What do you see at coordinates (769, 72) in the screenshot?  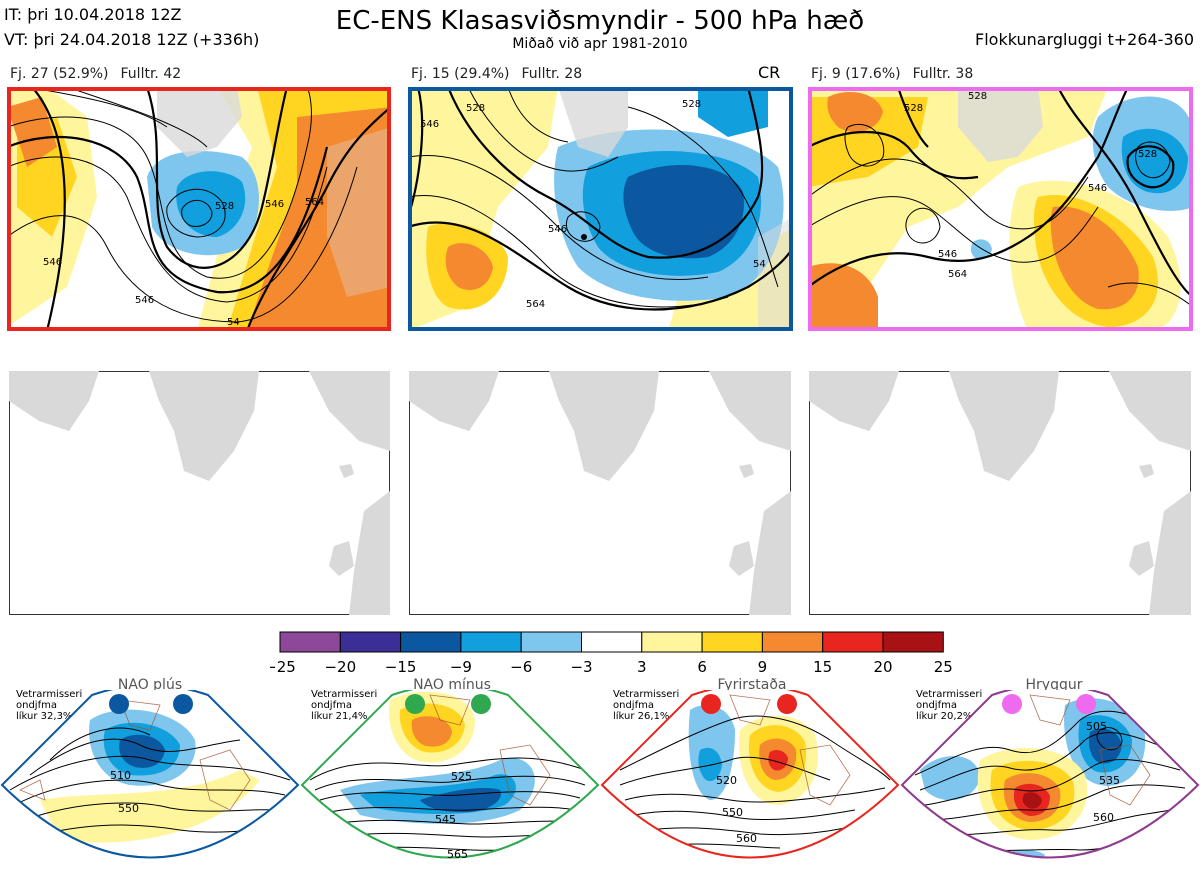 I see `cluster-2-tag: CR` at bounding box center [769, 72].